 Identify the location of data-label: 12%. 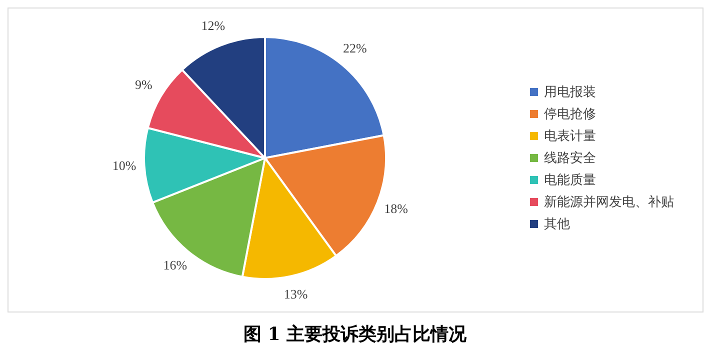
(213, 25).